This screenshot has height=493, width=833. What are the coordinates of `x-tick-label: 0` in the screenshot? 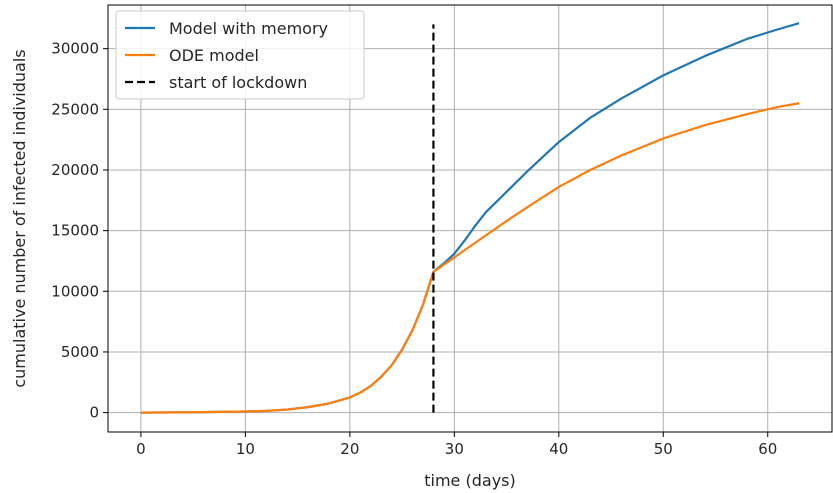 It's located at (141, 449).